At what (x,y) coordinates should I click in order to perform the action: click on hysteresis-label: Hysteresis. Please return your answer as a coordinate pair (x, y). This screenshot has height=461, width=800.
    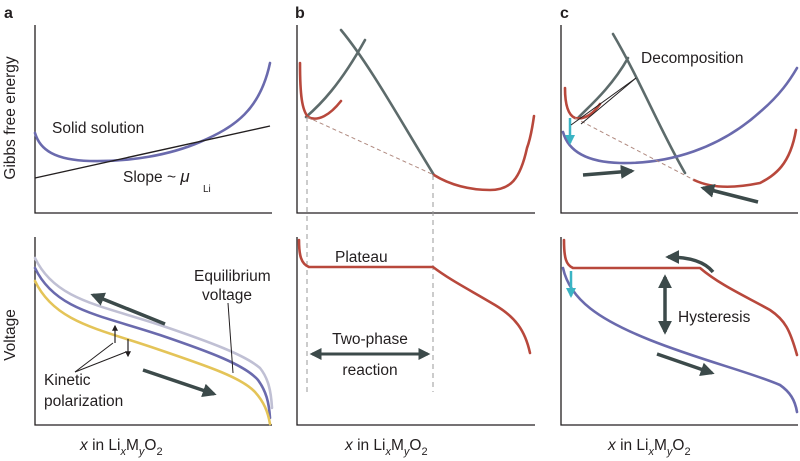
    Looking at the image, I should click on (714, 317).